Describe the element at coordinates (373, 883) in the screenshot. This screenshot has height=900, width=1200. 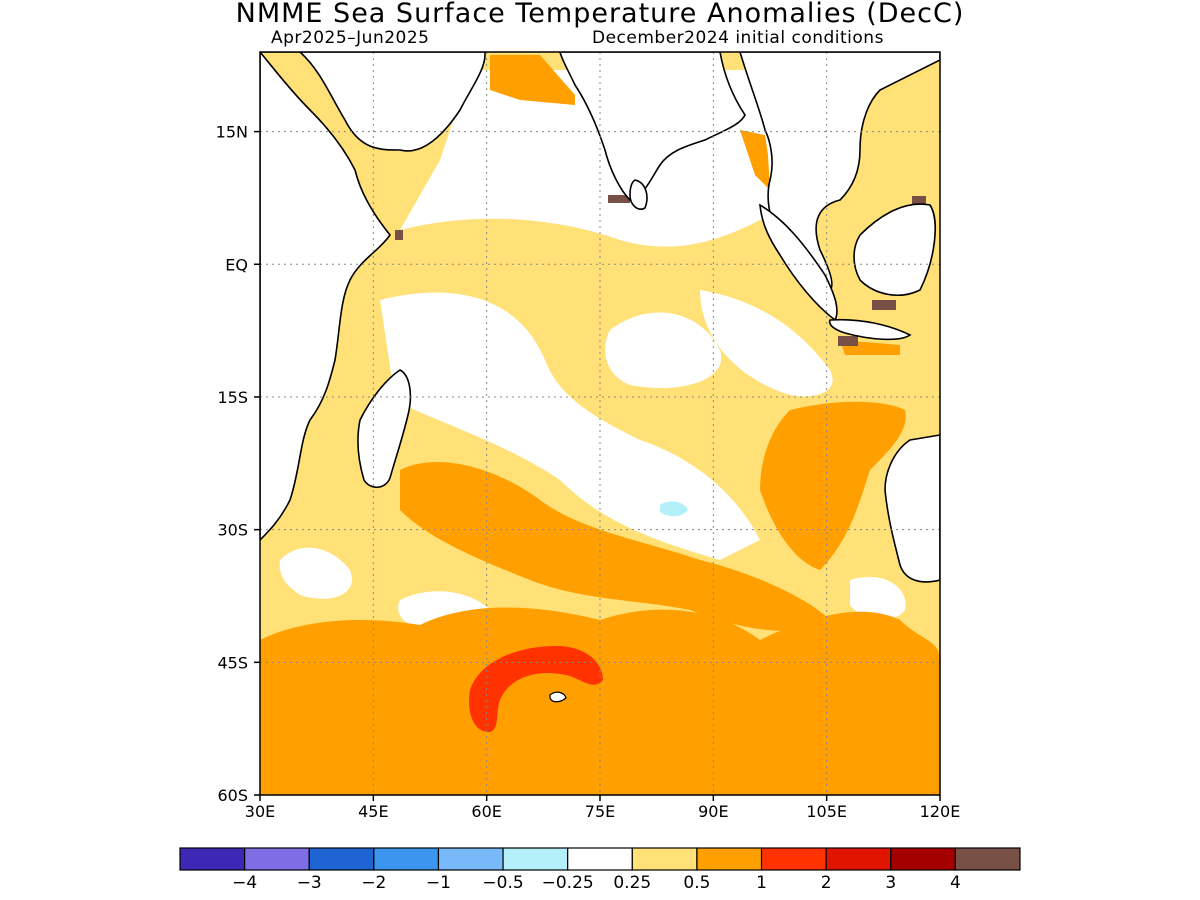
I see `colorbar-label: −2` at that location.